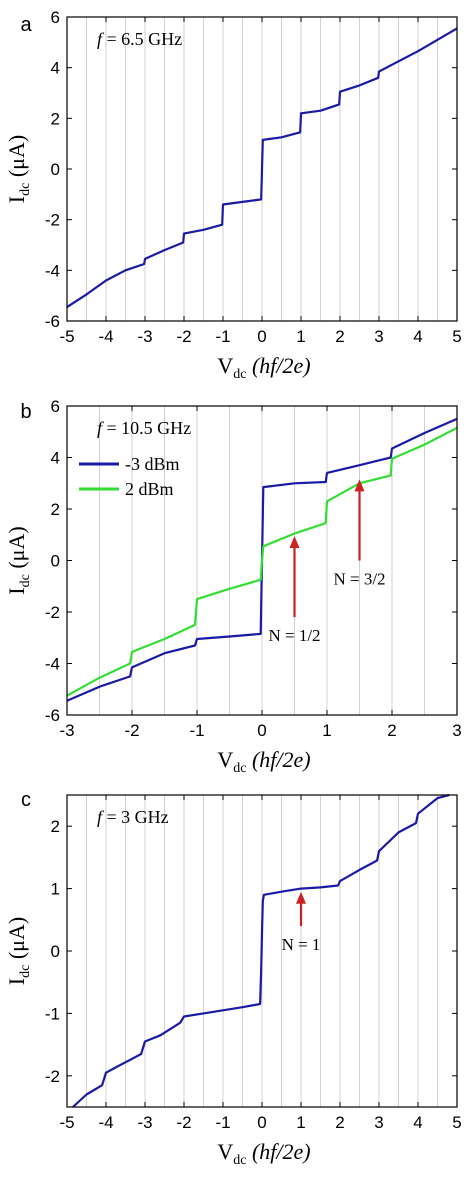  I want to click on frequency-annotation-text: = 3 GHz, so click(135, 817).